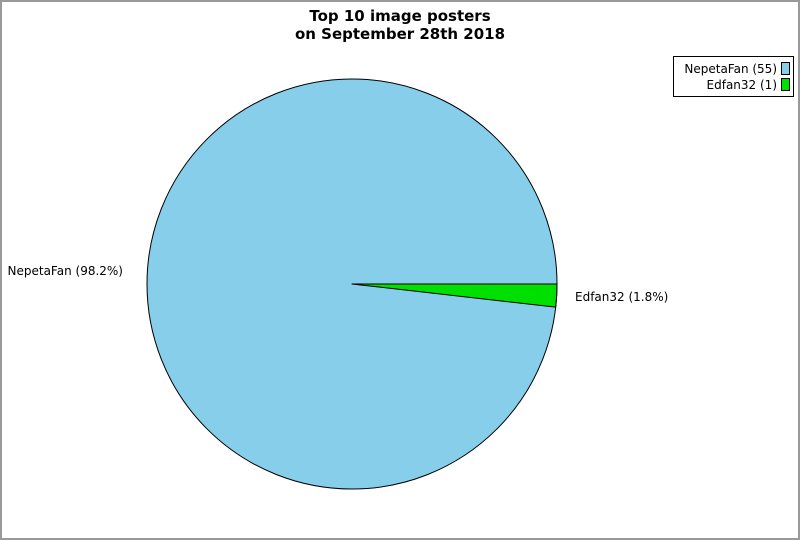 The height and width of the screenshot is (540, 800). I want to click on legend-box: NepetaFan (55) Edfan32 (1), so click(733, 76).